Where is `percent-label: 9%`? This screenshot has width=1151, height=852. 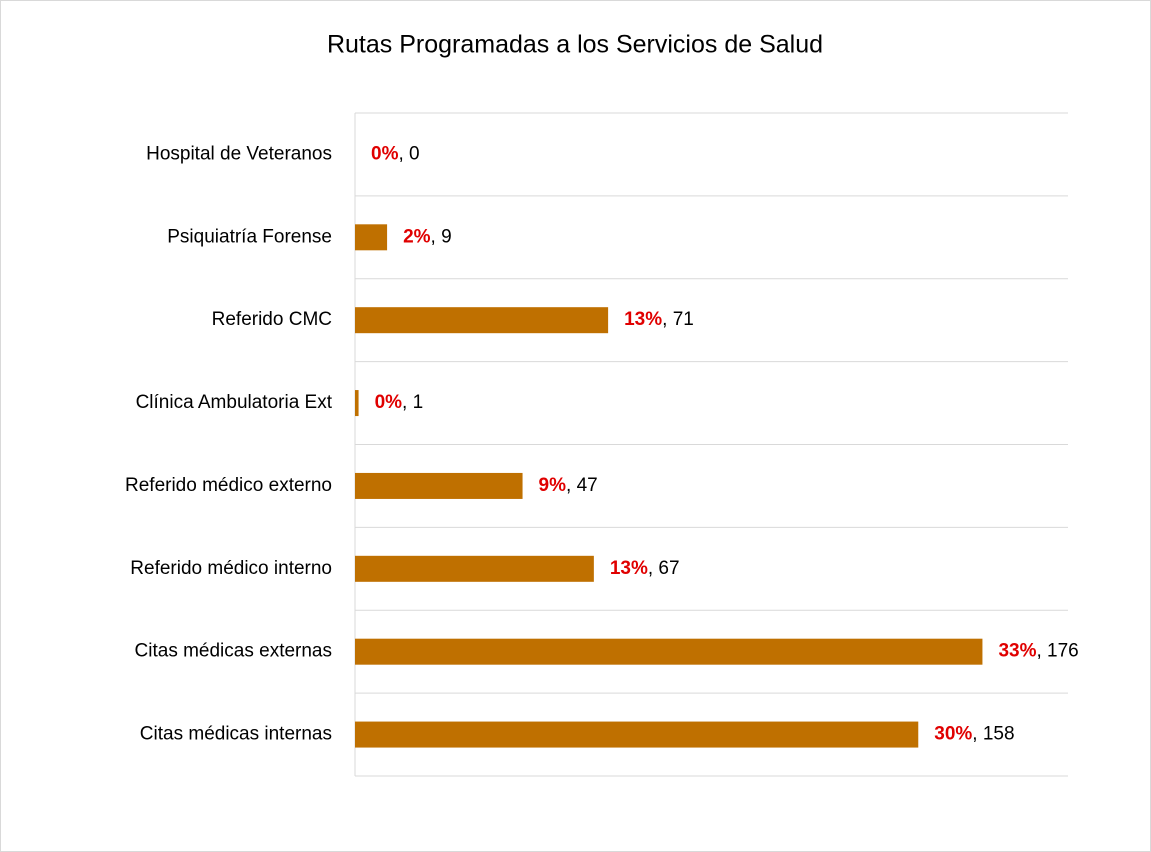 percent-label: 9% is located at coordinates (553, 485).